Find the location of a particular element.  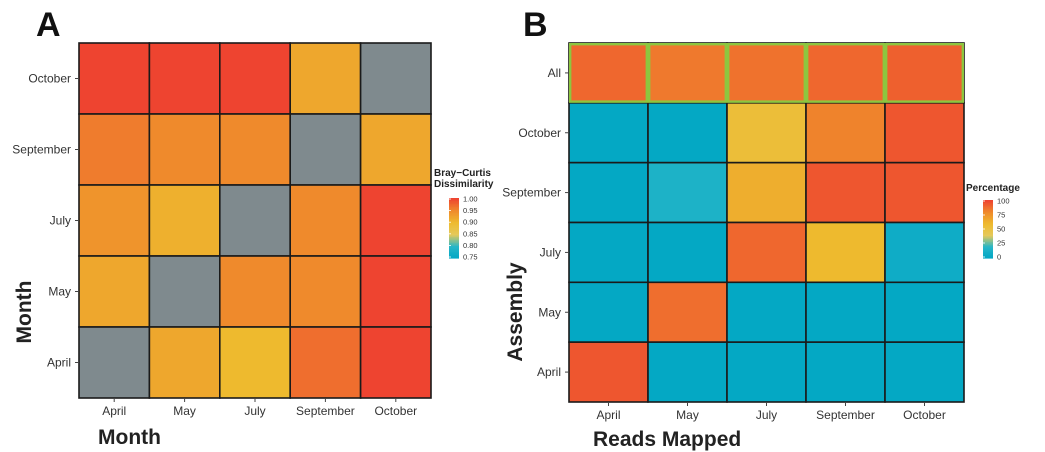

y-tick-label: September is located at coordinates (531, 193).